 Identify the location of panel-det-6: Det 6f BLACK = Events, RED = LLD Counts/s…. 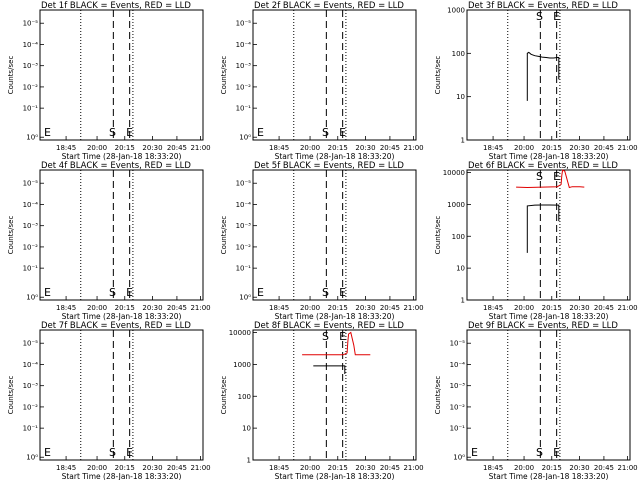
(536, 241).